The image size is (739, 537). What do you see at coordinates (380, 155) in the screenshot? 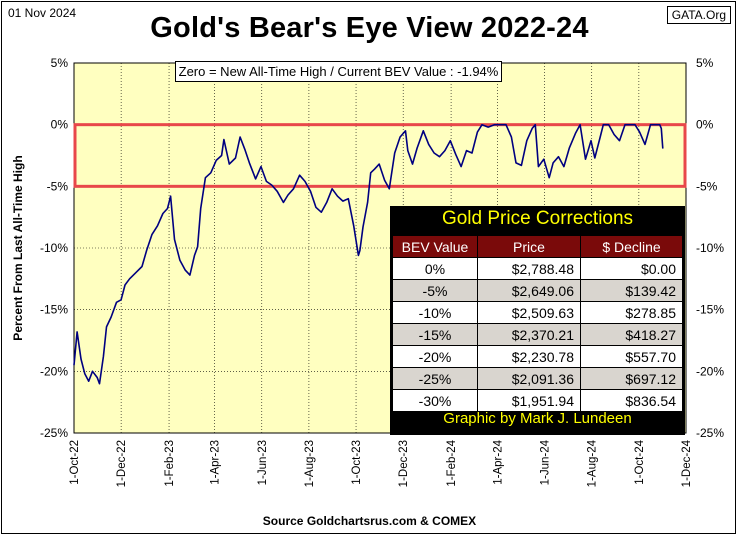
I see `highlight-box` at bounding box center [380, 155].